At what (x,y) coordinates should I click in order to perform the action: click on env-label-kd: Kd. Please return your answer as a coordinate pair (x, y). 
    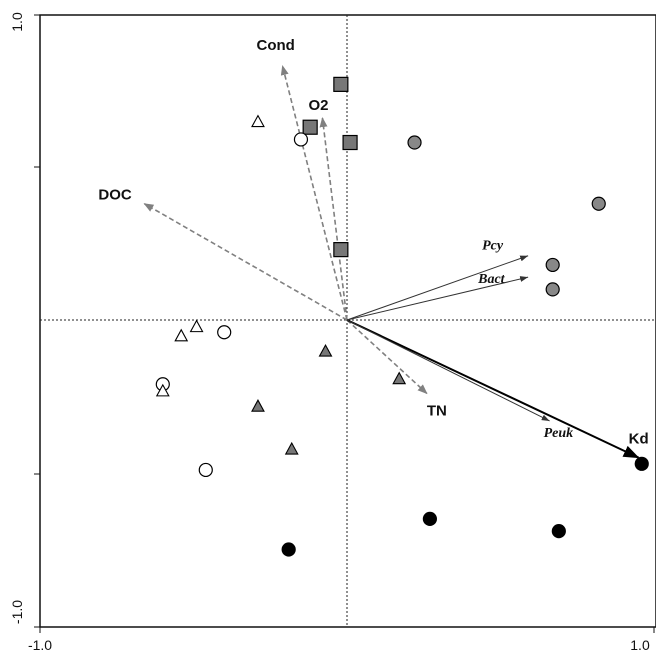
    Looking at the image, I should click on (639, 439).